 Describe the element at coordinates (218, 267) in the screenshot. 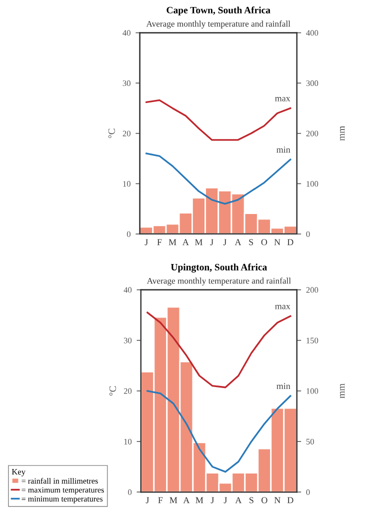

I see `chart-title: Upington, South Africa` at that location.